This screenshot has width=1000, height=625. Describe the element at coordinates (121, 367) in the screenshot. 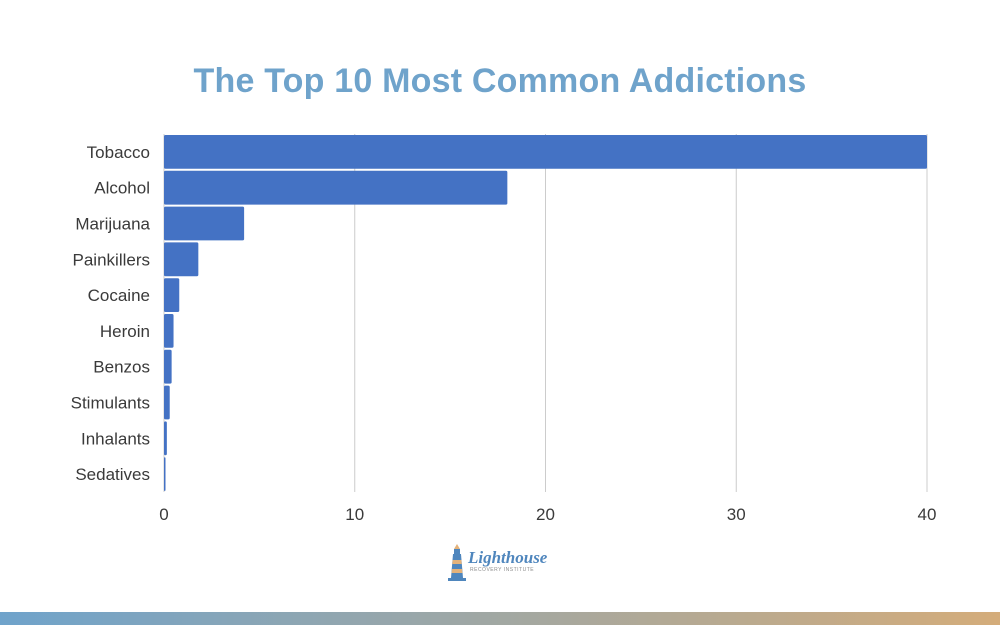

I see `category-label: Benzos` at that location.